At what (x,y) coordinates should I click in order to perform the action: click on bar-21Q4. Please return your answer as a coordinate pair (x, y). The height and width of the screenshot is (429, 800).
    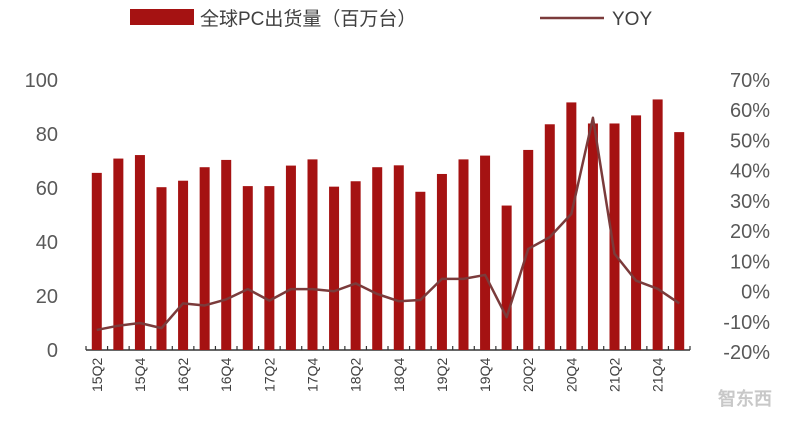
    Looking at the image, I should click on (657, 224).